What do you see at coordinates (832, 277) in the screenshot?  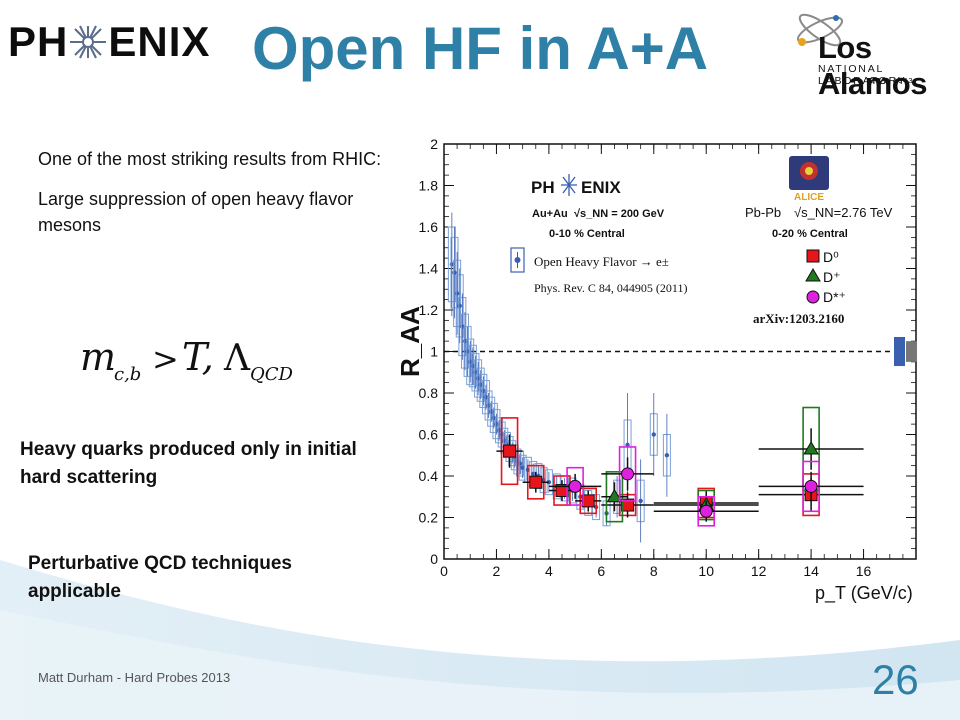 I see `alice-legend-dplus-label: D⁺` at bounding box center [832, 277].